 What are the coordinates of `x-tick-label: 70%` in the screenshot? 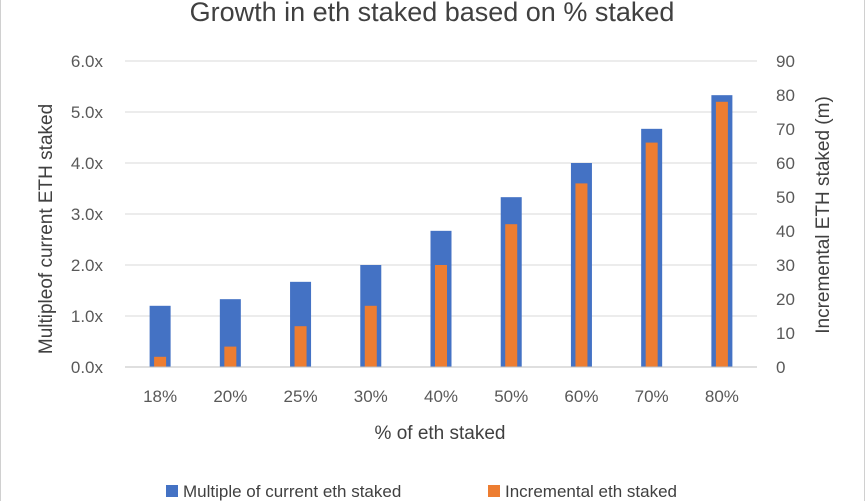 It's located at (652, 396).